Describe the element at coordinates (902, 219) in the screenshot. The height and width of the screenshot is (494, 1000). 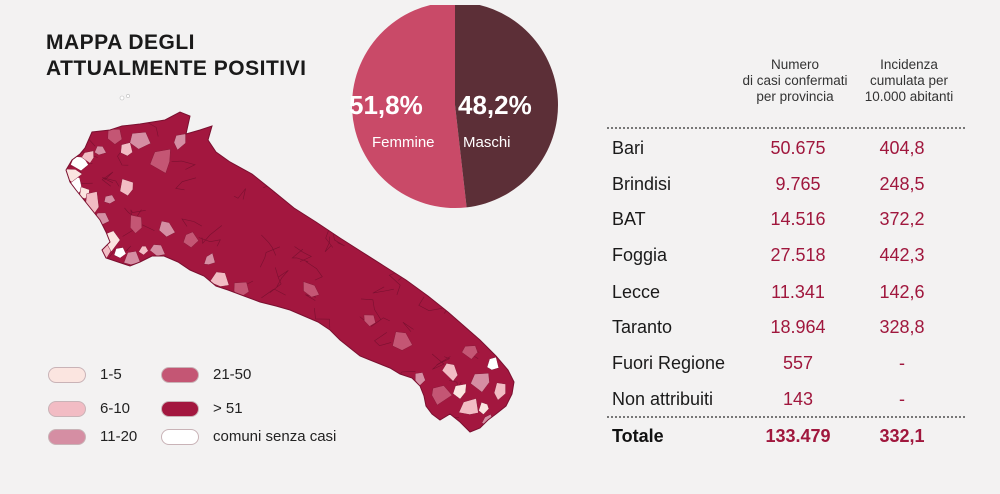
I see `row-incidence: 372,2` at that location.